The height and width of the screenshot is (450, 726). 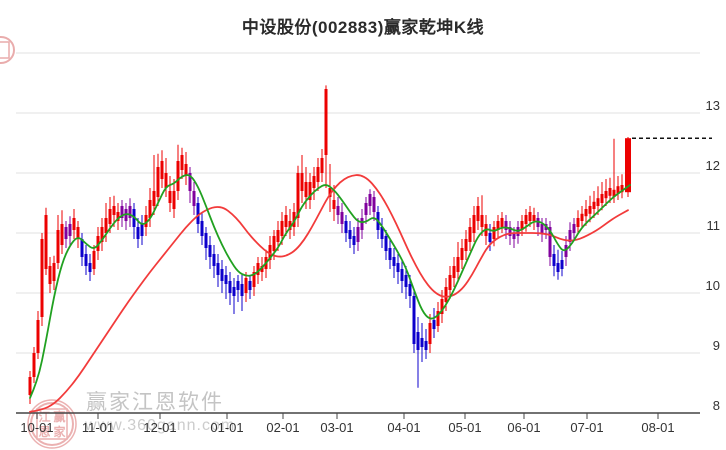 I want to click on x-tick-label: 02-01, so click(x=282, y=427).